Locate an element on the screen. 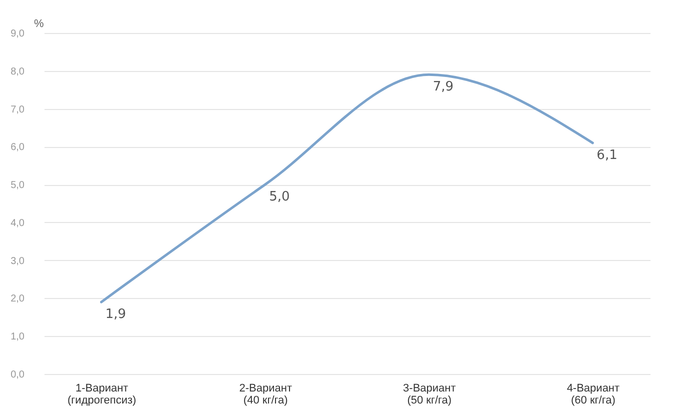 Image resolution: width=677 pixels, height=414 pixels. y-tick-label: 5,0 is located at coordinates (17, 186).